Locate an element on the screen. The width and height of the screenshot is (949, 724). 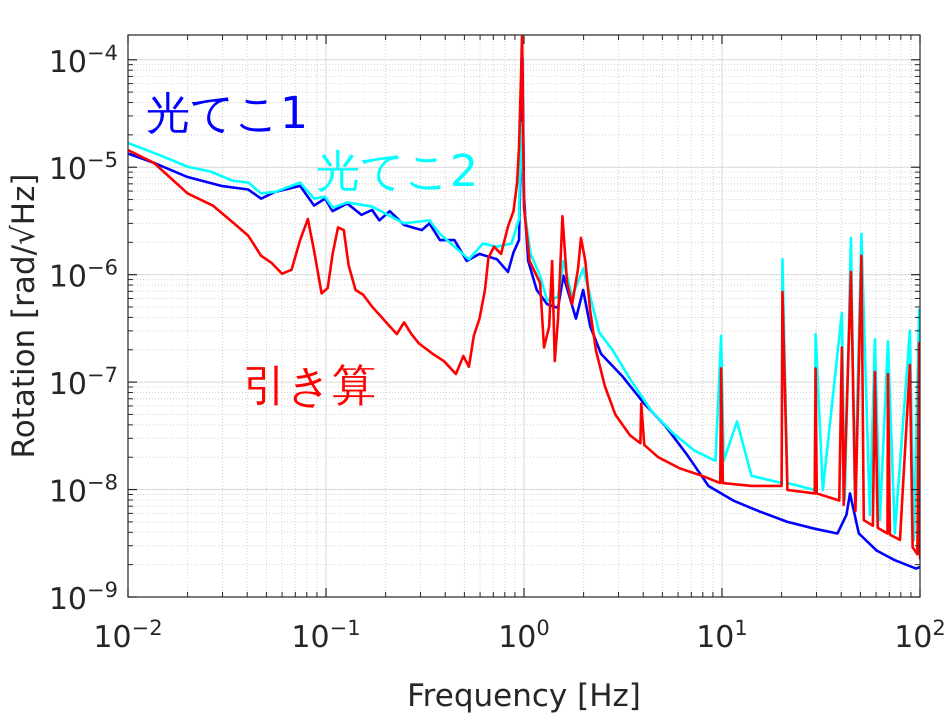
y-tick-label: 10$^{−7}$ is located at coordinates (83, 382).